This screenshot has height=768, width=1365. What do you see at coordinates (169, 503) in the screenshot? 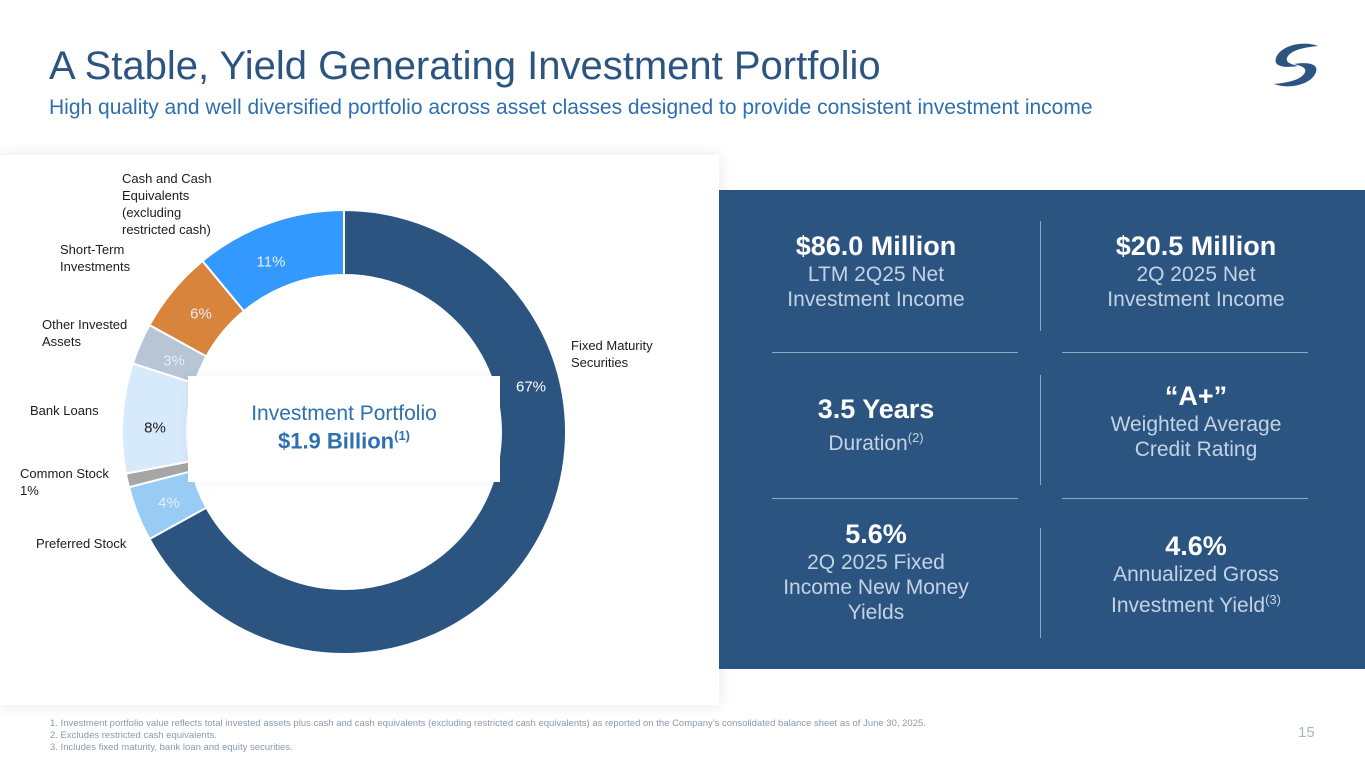
I see `slice-label-preferred: 4%` at bounding box center [169, 503].